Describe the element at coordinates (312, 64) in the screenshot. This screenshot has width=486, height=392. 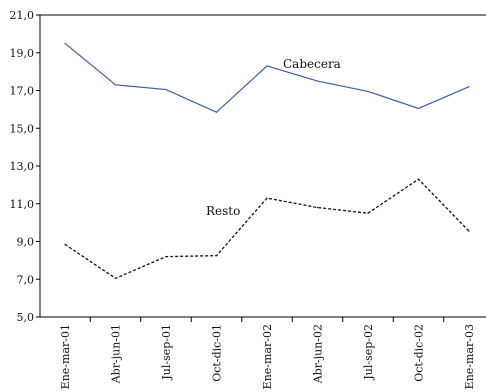
I see `series-label-cabecera: Cabecera` at that location.